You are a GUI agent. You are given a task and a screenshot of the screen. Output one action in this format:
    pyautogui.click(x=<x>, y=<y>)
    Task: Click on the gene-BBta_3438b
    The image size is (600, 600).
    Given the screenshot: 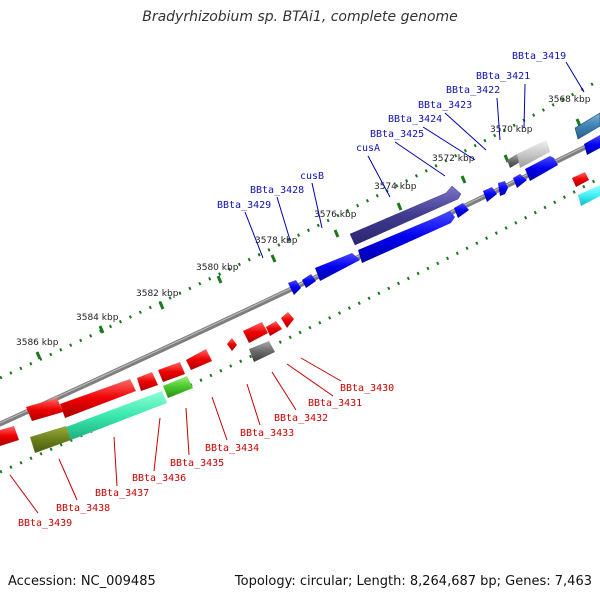 What is the action you would take?
    pyautogui.click(x=44, y=409)
    